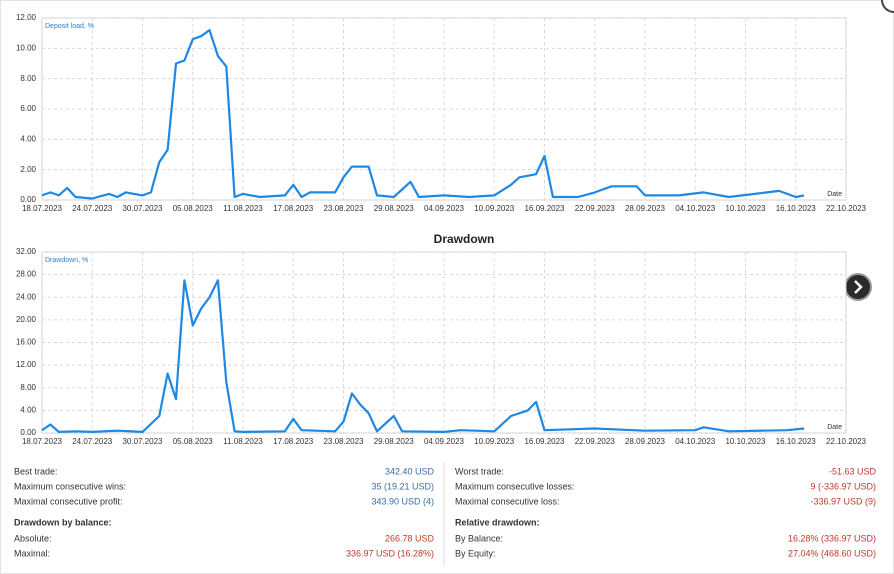 This screenshot has height=574, width=894. Describe the element at coordinates (28, 108) in the screenshot. I see `y-tick-label: 6.00` at that location.